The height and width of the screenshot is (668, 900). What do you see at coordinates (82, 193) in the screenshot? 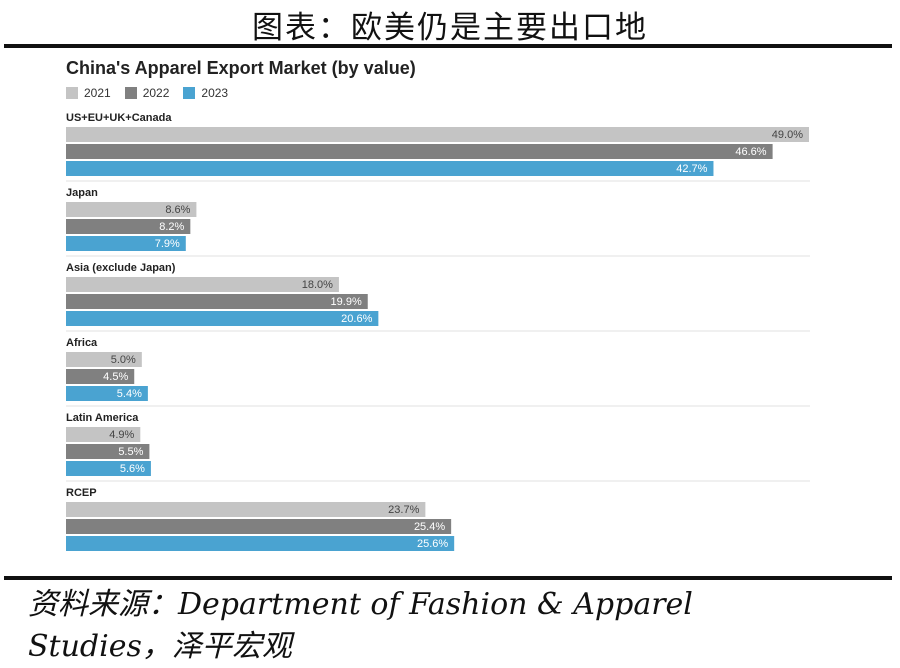
I see `category-label: Japan` at bounding box center [82, 193].